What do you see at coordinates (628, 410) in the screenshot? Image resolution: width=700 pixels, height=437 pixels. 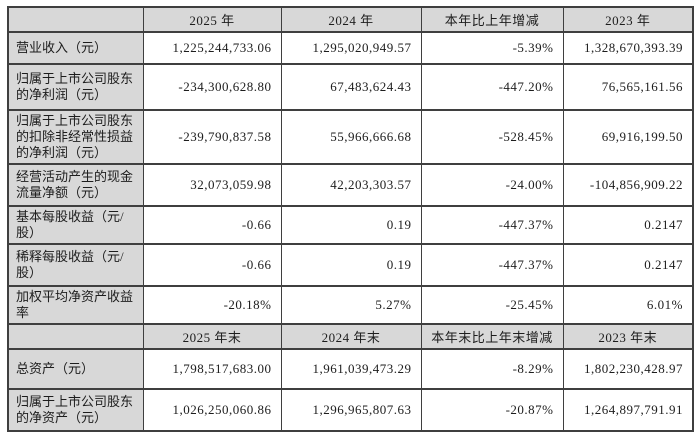 I see `value-2023: 1,264,897,791.91` at bounding box center [628, 410].